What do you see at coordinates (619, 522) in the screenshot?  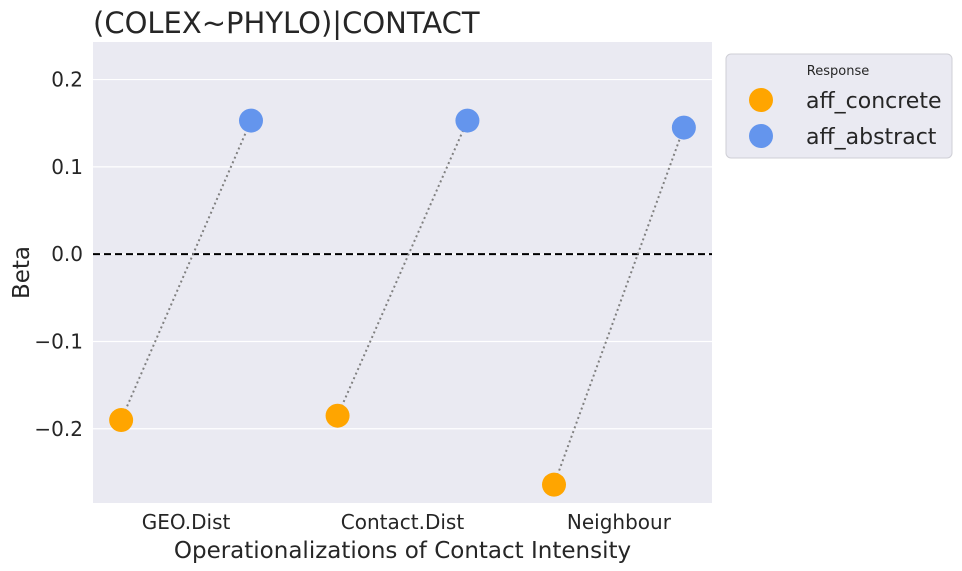 I see `x-tick-label: Neighbour` at bounding box center [619, 522].